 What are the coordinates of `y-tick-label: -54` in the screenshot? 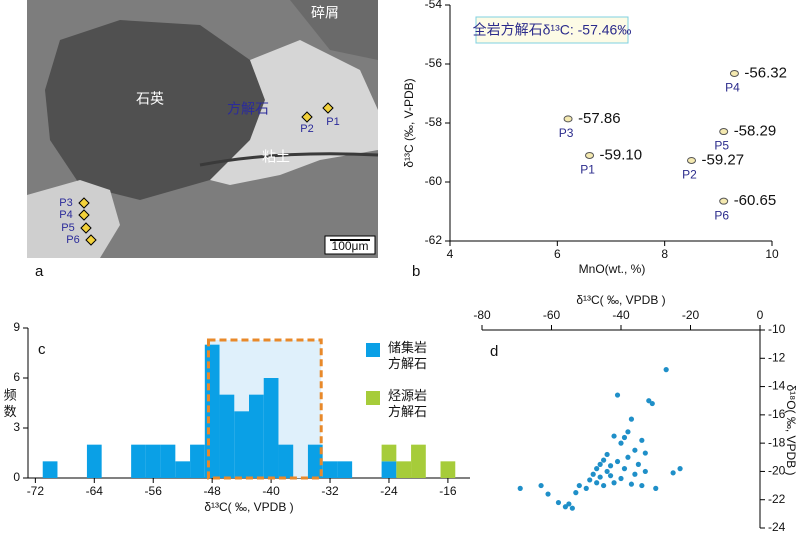 It's located at (434, 5).